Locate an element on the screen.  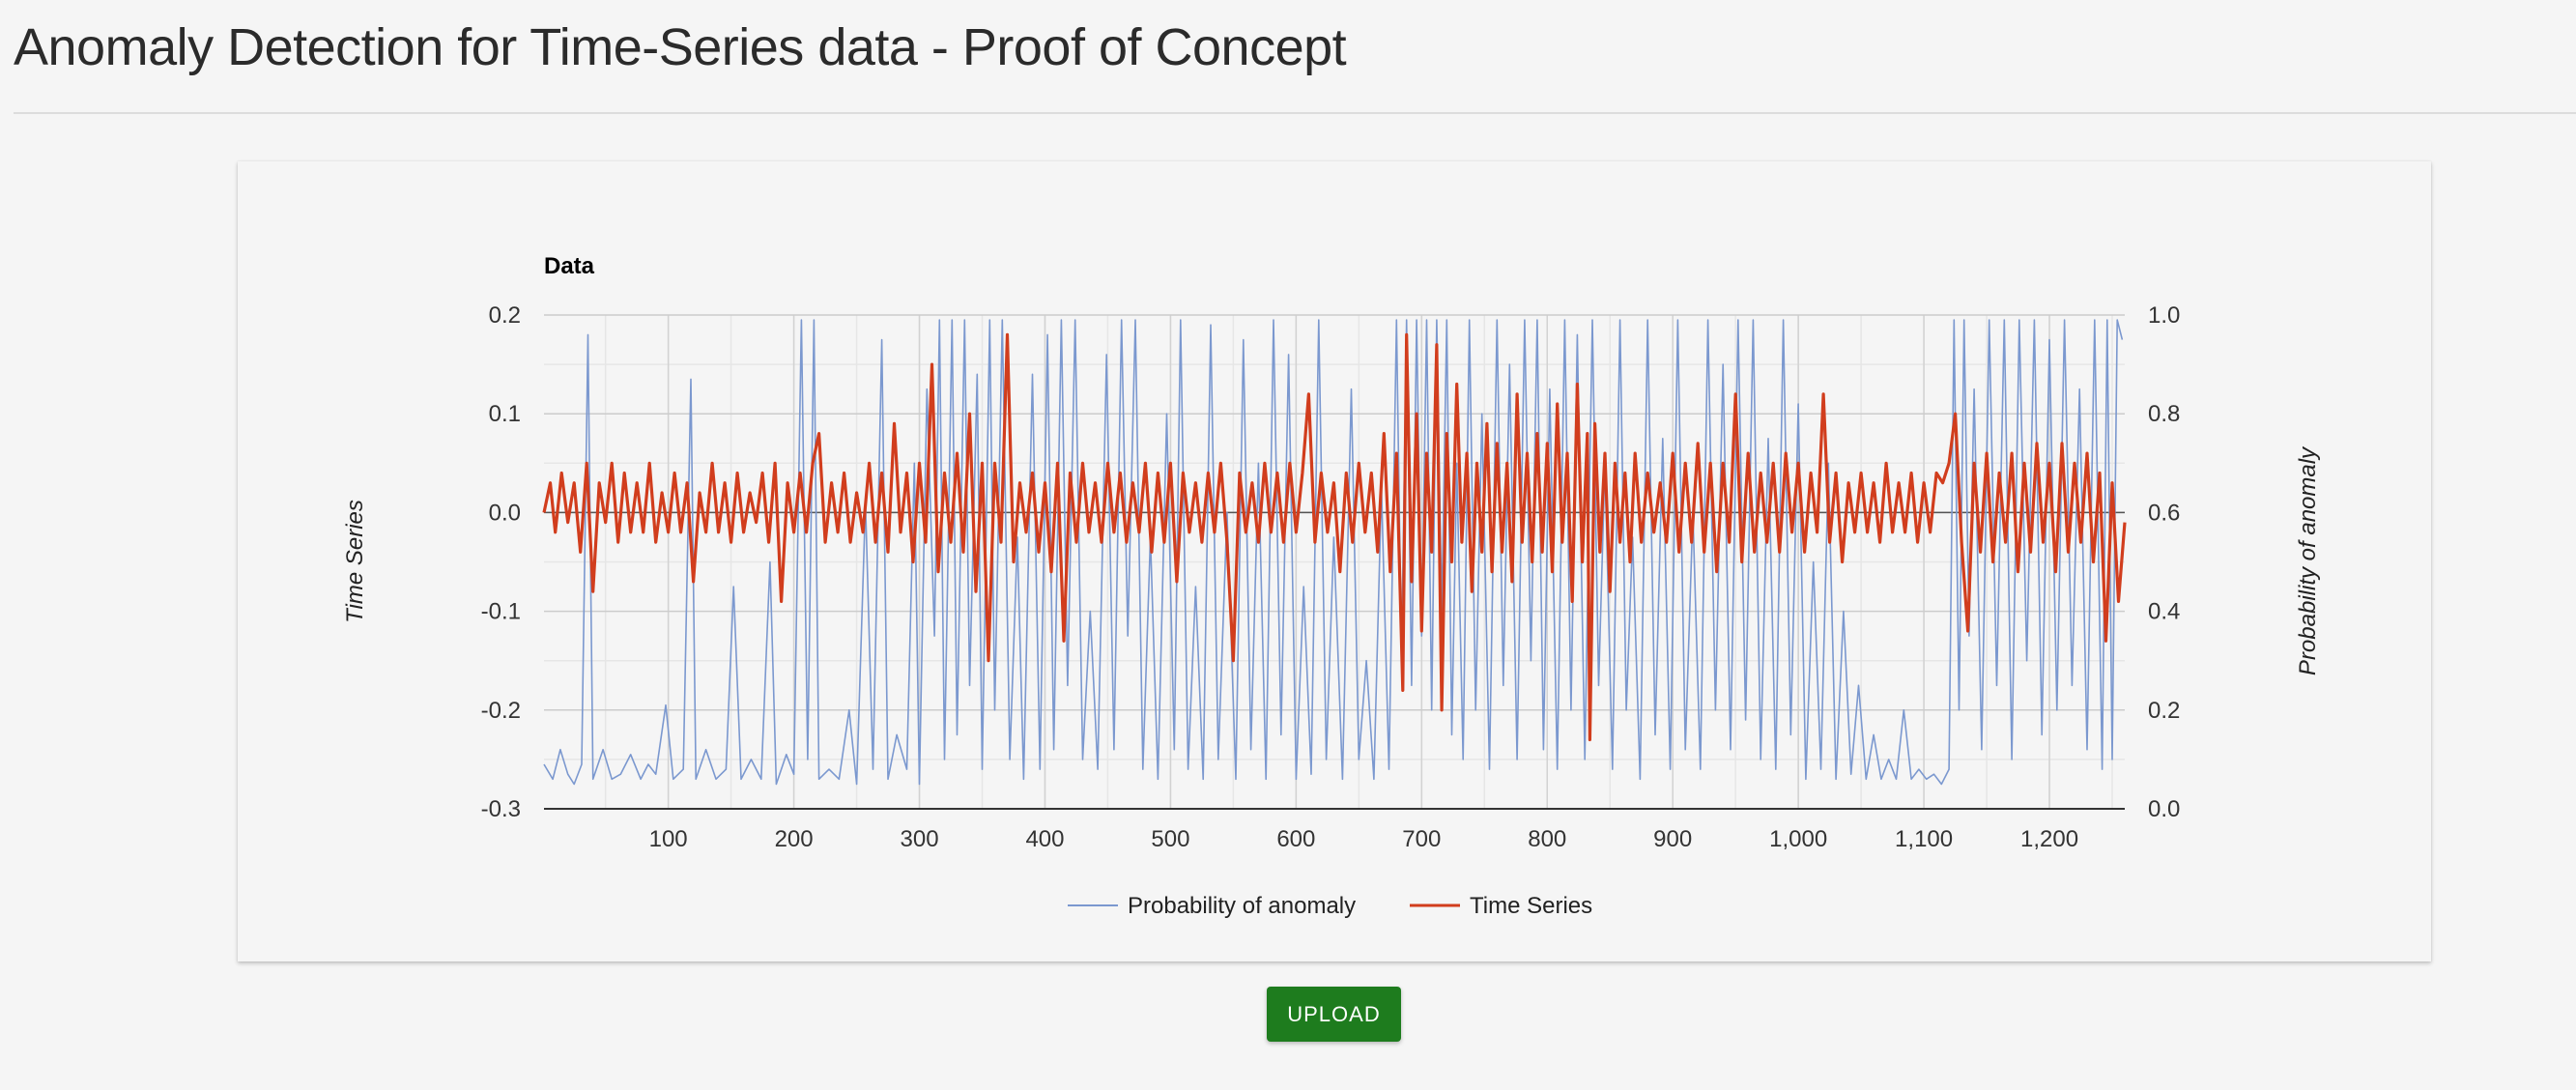
chart-title: Data is located at coordinates (570, 266).